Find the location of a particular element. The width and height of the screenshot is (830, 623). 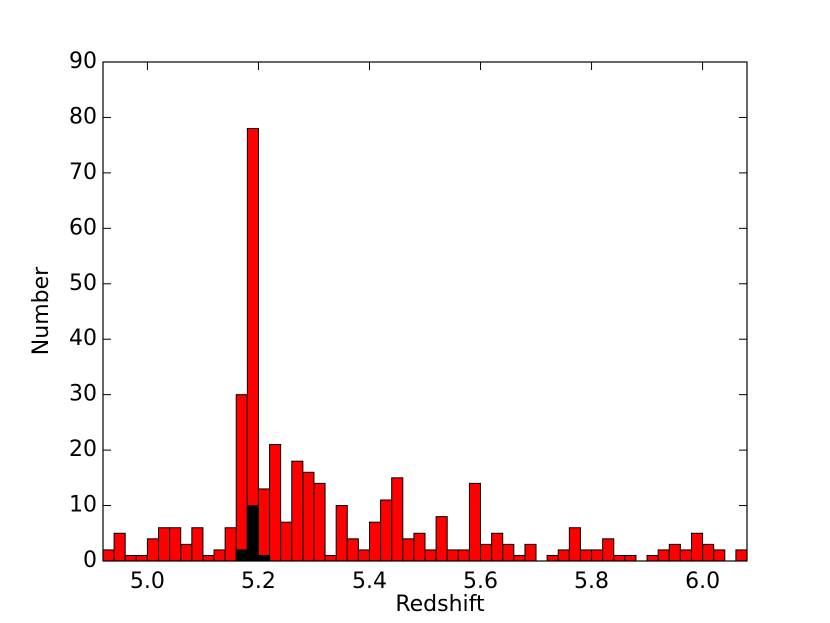

x-tick-label: 6.0 is located at coordinates (702, 581).